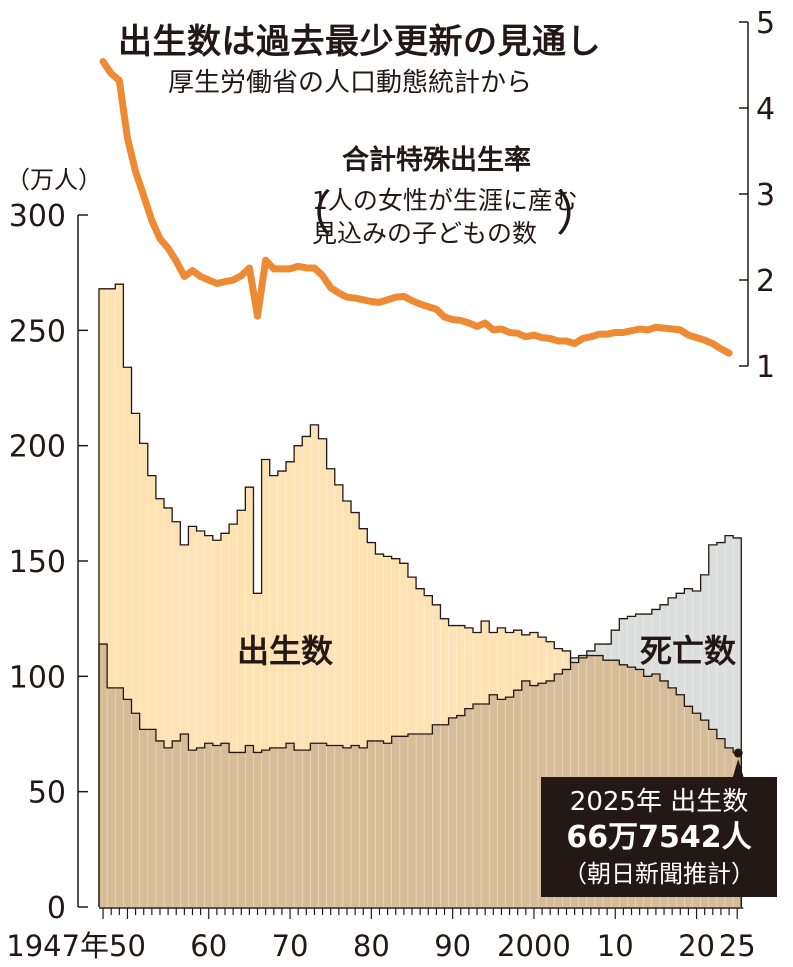 The width and height of the screenshot is (793, 967). Describe the element at coordinates (623, 641) in the screenshot. I see `bar-deaths-2011` at that location.